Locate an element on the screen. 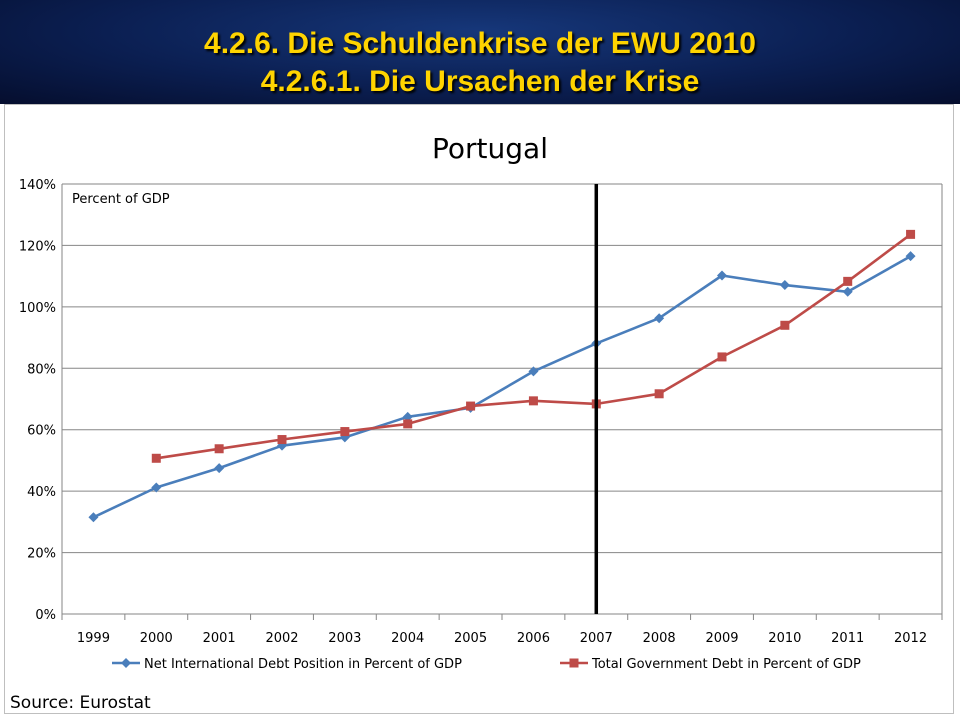 This screenshot has width=960, height=720. x-tick-label: 2002 is located at coordinates (281, 638).